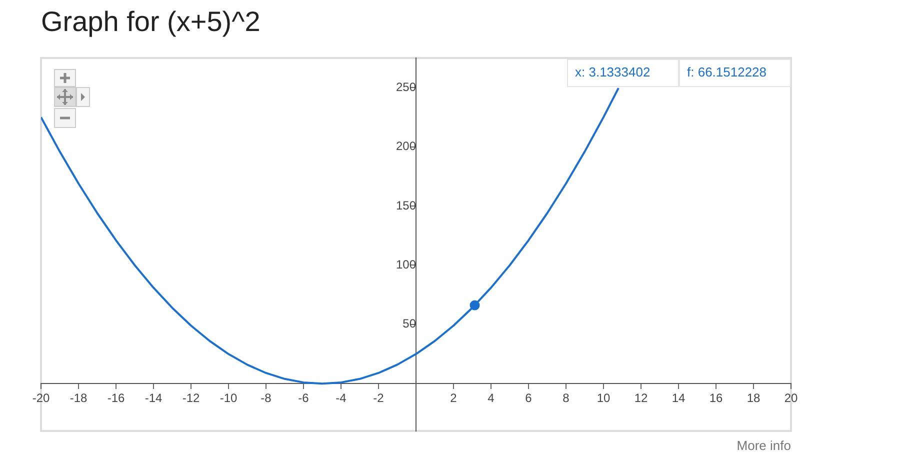 The width and height of the screenshot is (903, 472). Describe the element at coordinates (491, 398) in the screenshot. I see `x-tick-label: 4` at that location.